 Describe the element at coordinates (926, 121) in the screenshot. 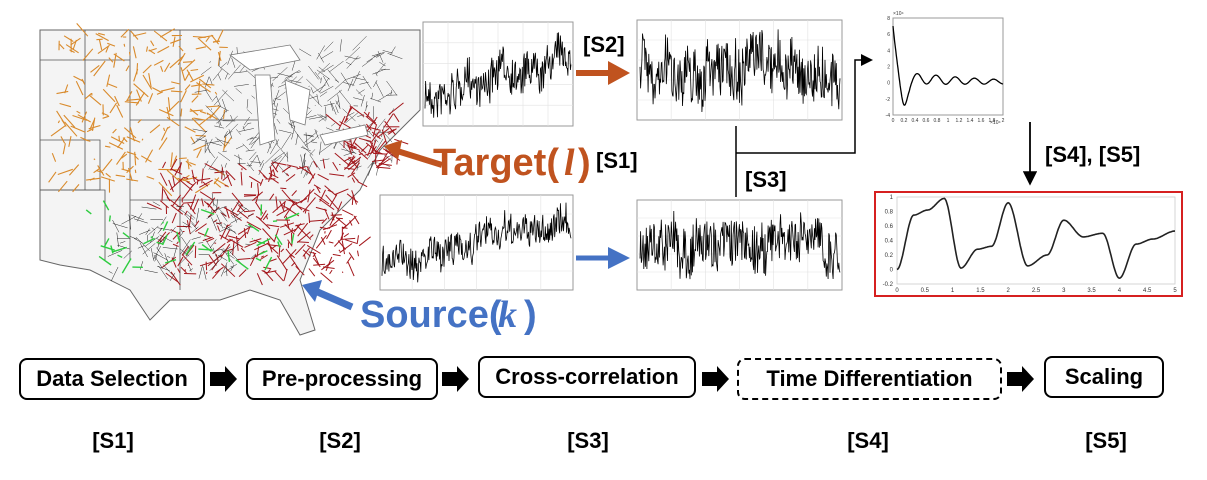

I see `xcorr-x-tick: 0.6` at that location.